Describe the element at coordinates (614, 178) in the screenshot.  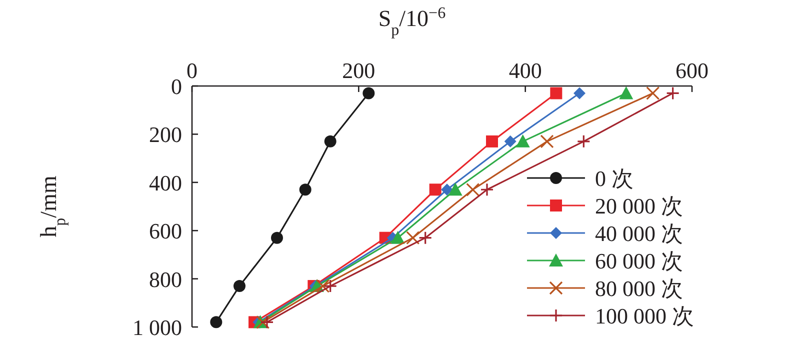
I see `legend-label: 0 次` at that location.